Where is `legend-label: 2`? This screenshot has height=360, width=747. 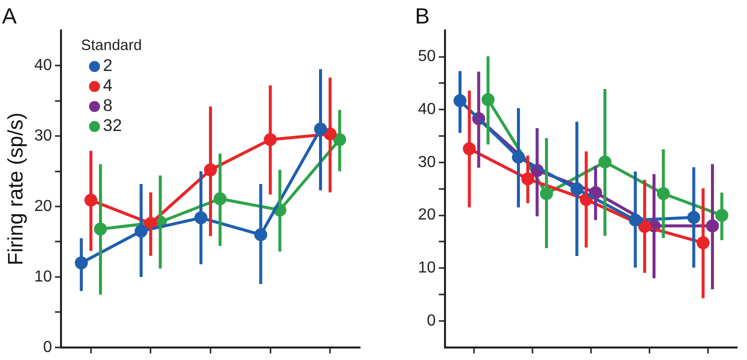 legend-label: 2 is located at coordinates (107, 66).